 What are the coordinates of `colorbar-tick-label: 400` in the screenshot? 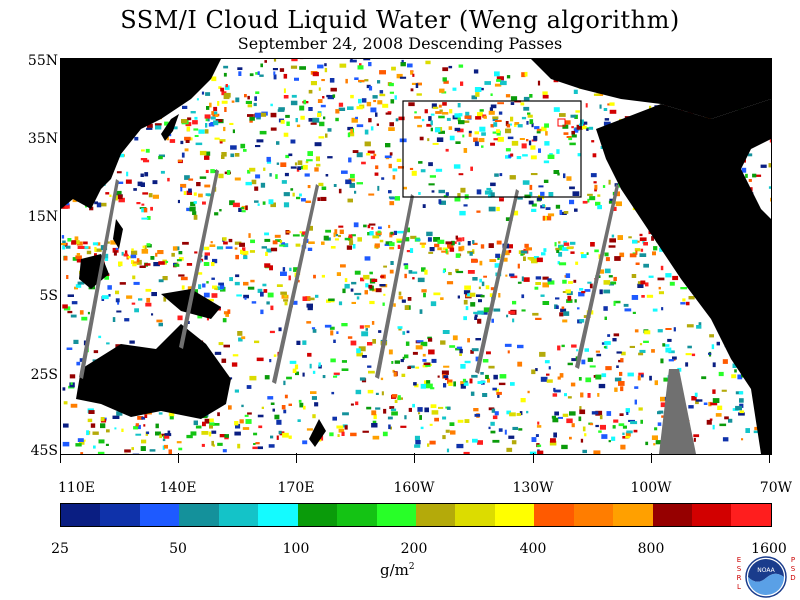 It's located at (533, 549).